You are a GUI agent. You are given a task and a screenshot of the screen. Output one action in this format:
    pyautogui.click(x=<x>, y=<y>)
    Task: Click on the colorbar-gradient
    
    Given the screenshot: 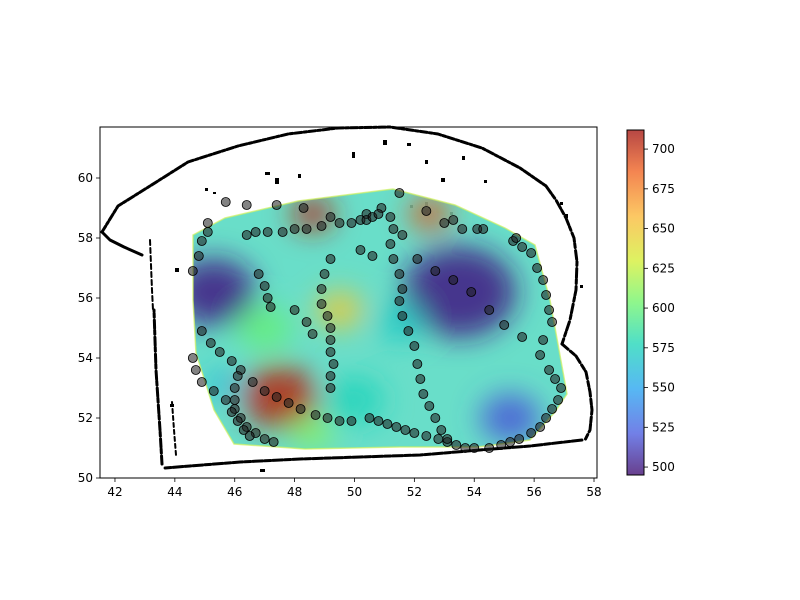 What is the action you would take?
    pyautogui.click(x=635, y=302)
    